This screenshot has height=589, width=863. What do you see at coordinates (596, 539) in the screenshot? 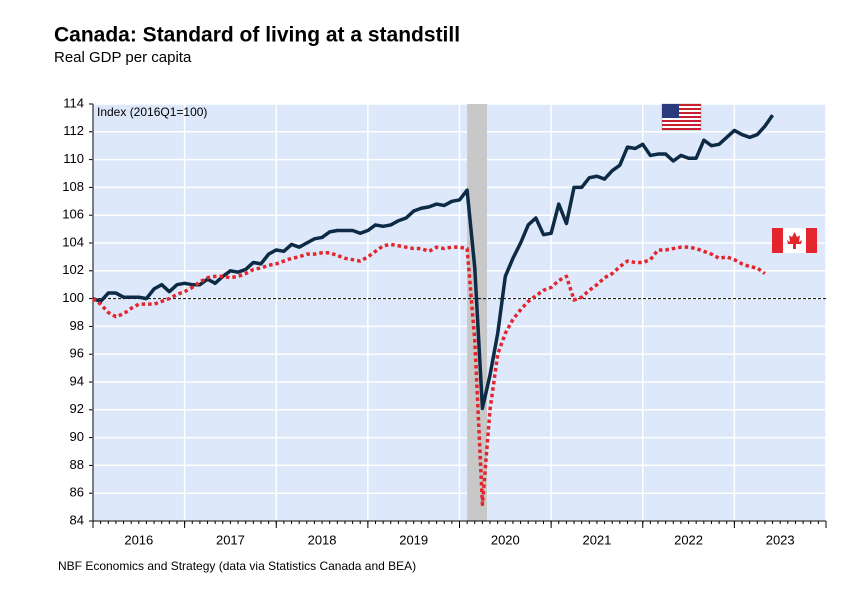
I see `x-tick-label: 2021` at bounding box center [596, 539].